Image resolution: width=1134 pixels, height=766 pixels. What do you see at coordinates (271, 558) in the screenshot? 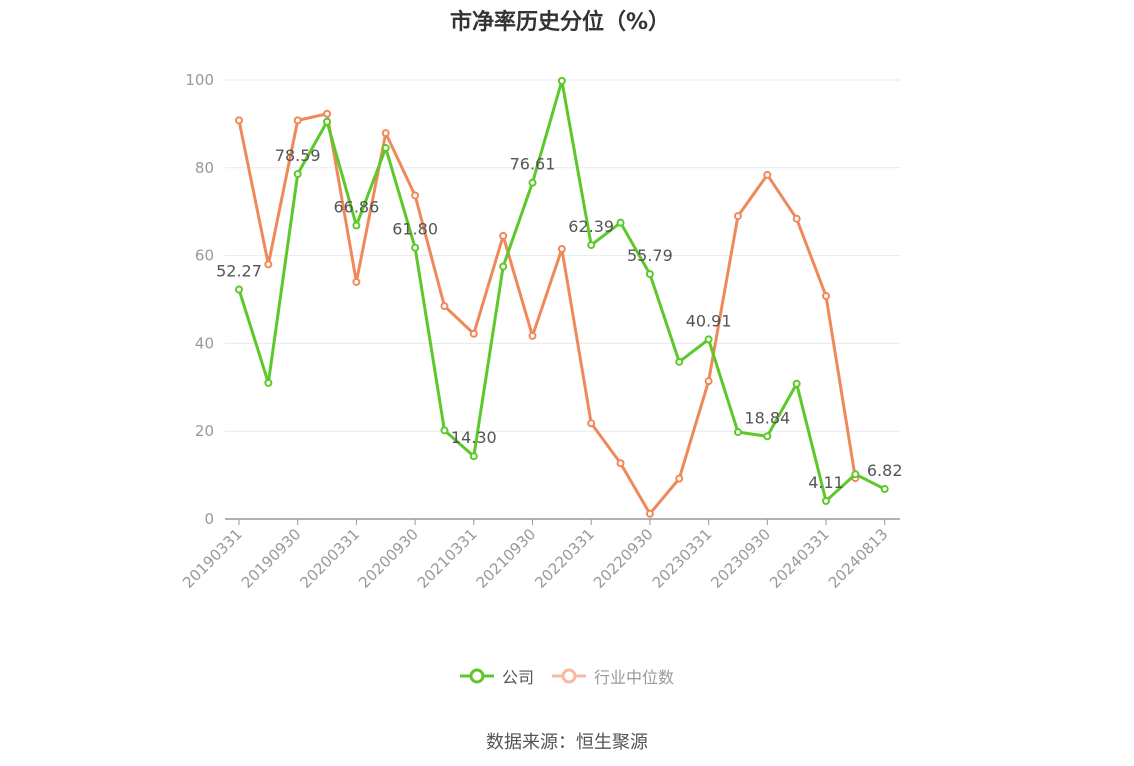
I see `x-tick-label: 20190930` at bounding box center [271, 558].